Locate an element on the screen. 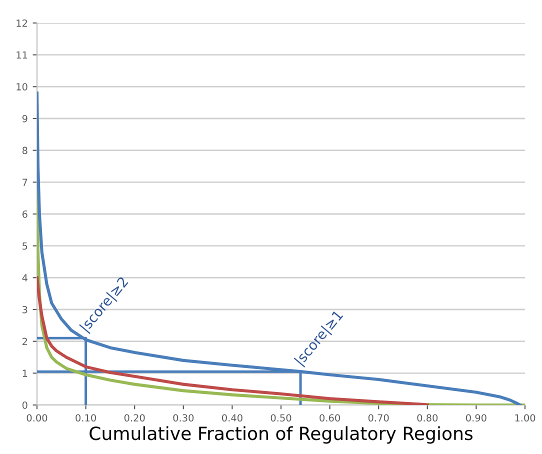  x-tick-label: 0.20 is located at coordinates (134, 418).